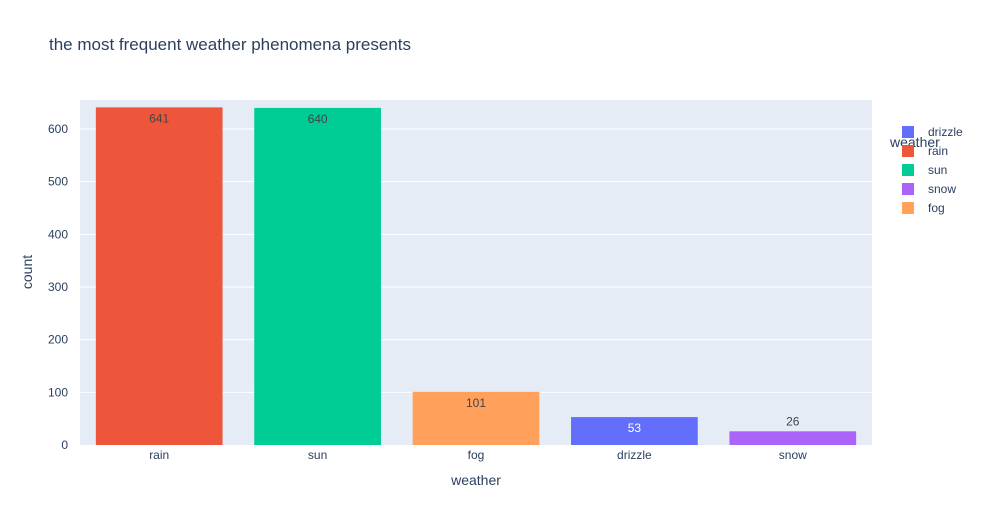 The width and height of the screenshot is (983, 525). Describe the element at coordinates (58, 182) in the screenshot. I see `y-tick-label: 500` at that location.